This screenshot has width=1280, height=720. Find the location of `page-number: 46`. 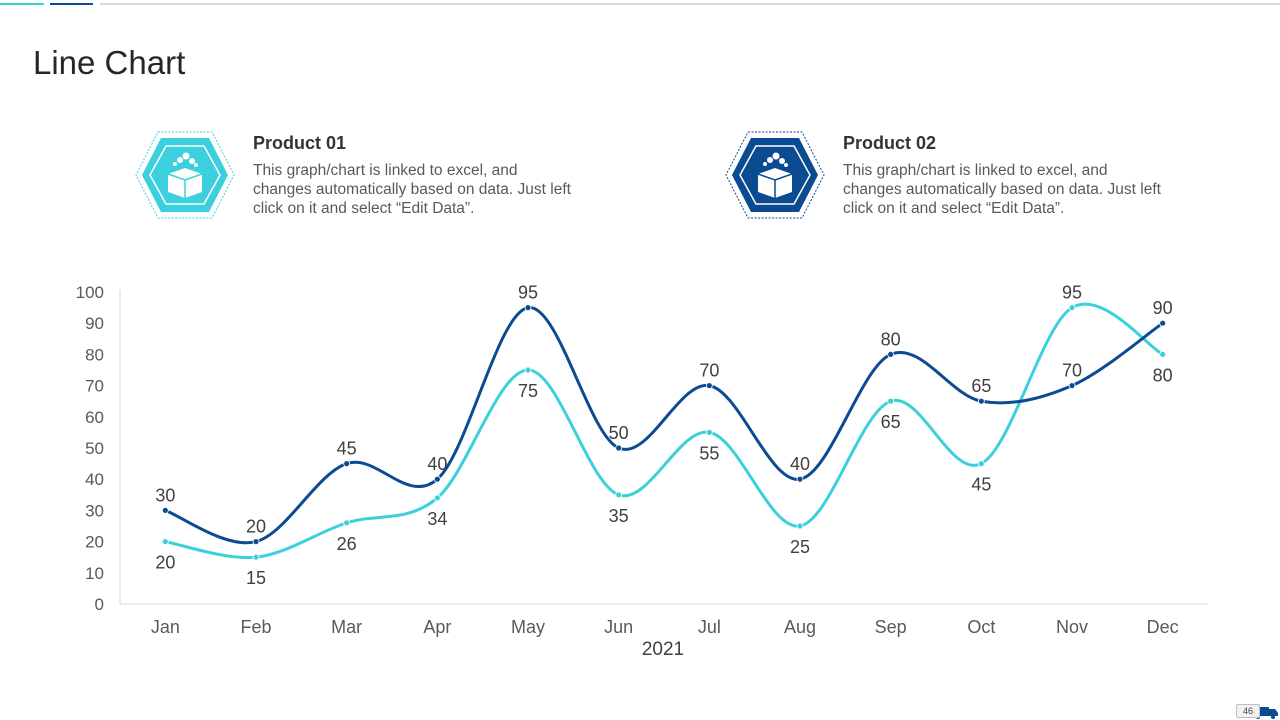

page-number: 46 is located at coordinates (1248, 711).